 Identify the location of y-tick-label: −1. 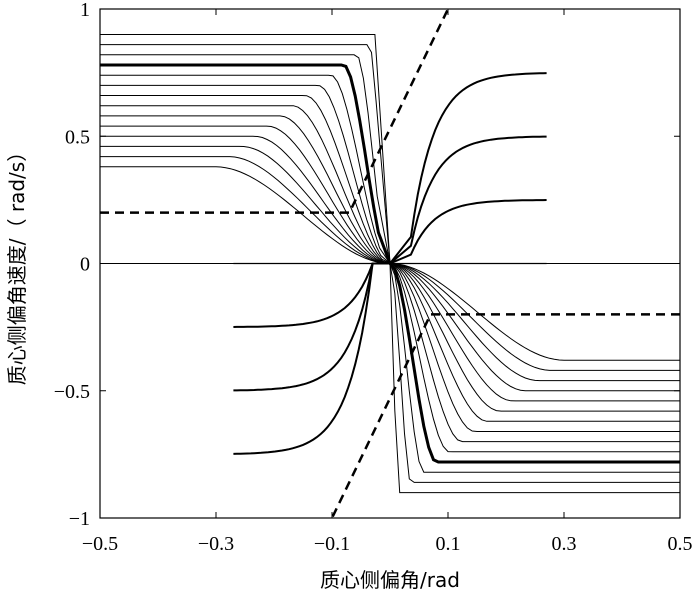
(79, 519).